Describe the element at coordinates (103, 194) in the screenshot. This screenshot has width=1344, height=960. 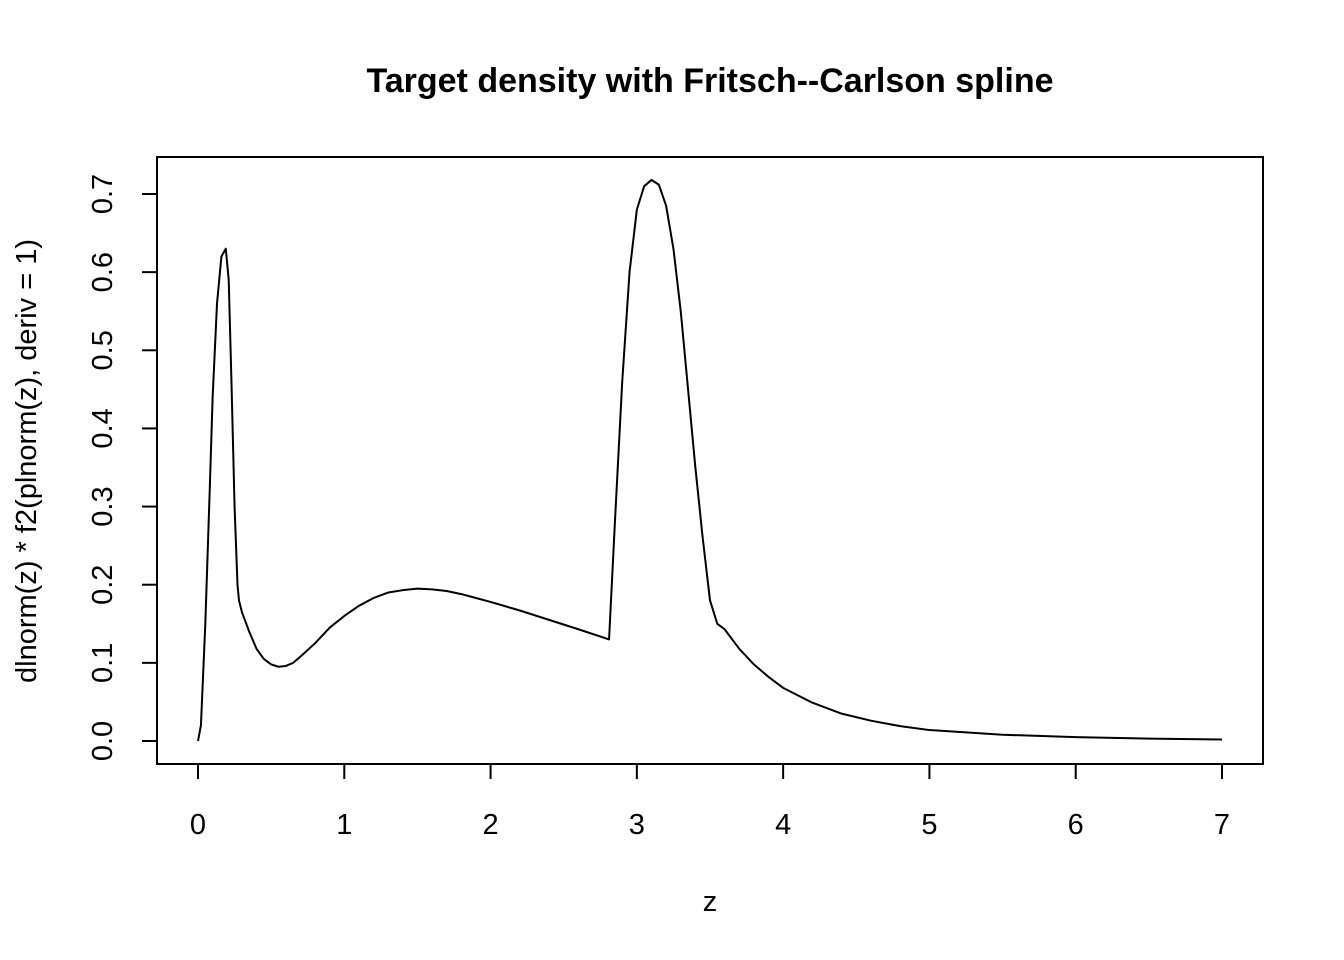
I see `y-tick-label: 0.7` at that location.